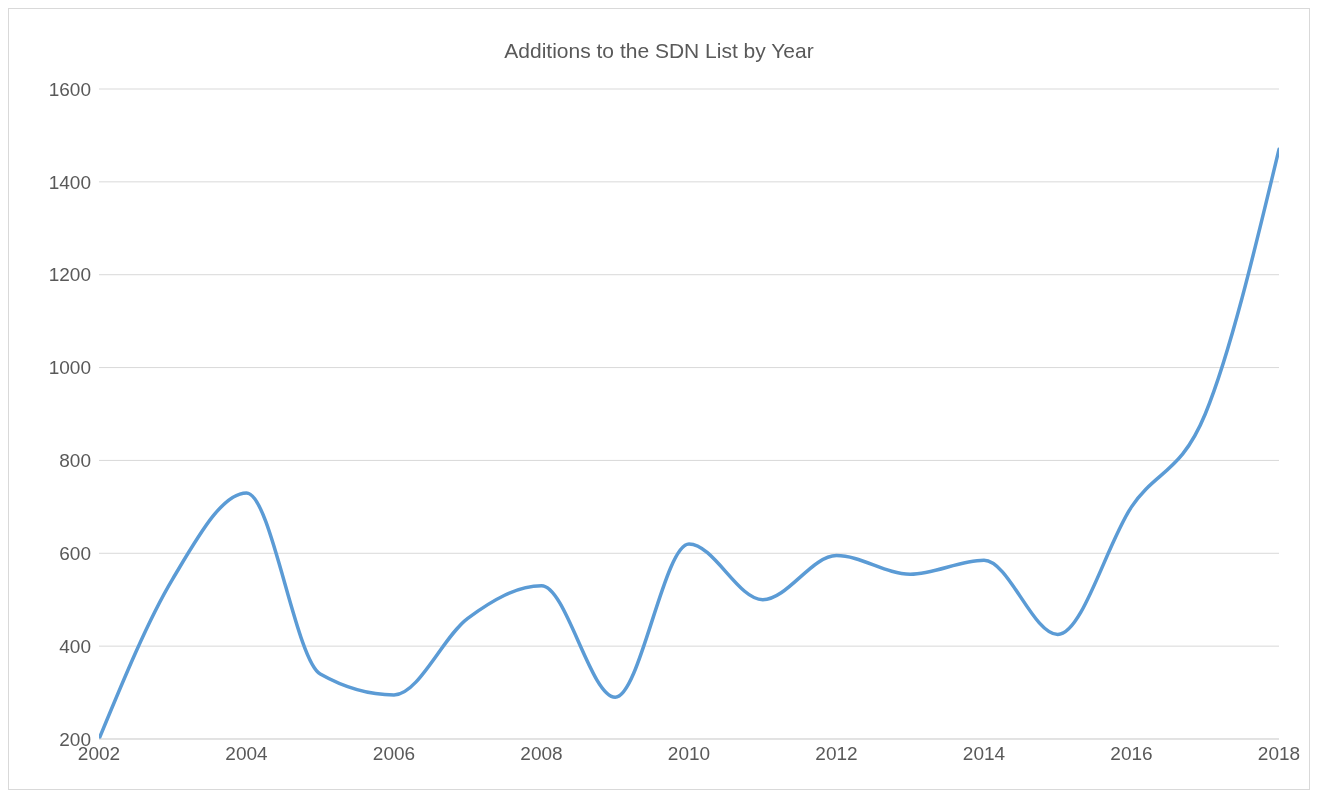 The height and width of the screenshot is (797, 1321). Describe the element at coordinates (75, 554) in the screenshot. I see `y-tick-label: 600` at that location.